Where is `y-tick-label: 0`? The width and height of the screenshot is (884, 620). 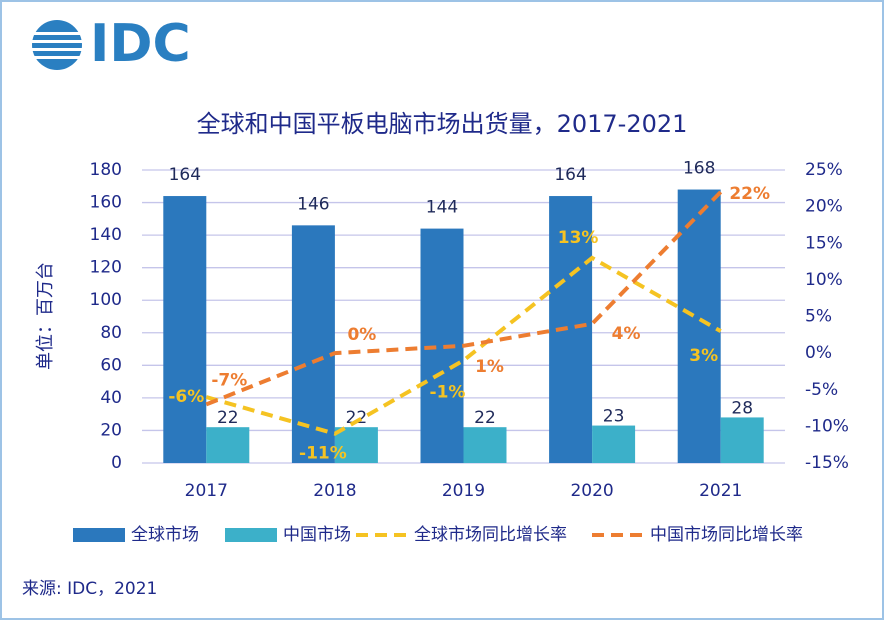 y-tick-label: 0 is located at coordinates (116, 463).